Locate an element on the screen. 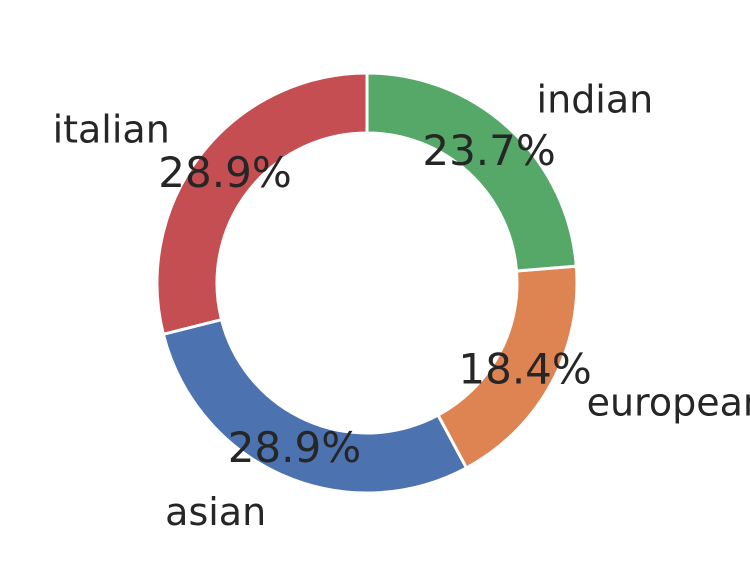  pct-label-italian: 28.9% is located at coordinates (224, 172).